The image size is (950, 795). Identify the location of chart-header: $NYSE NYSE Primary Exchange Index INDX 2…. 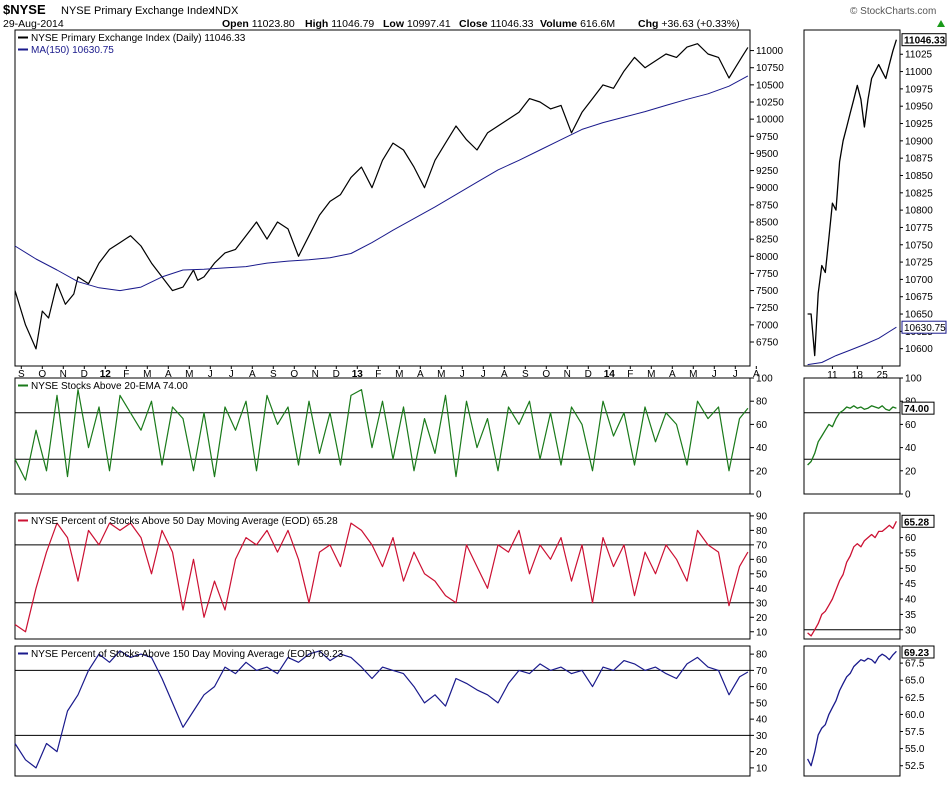
(474, 16).